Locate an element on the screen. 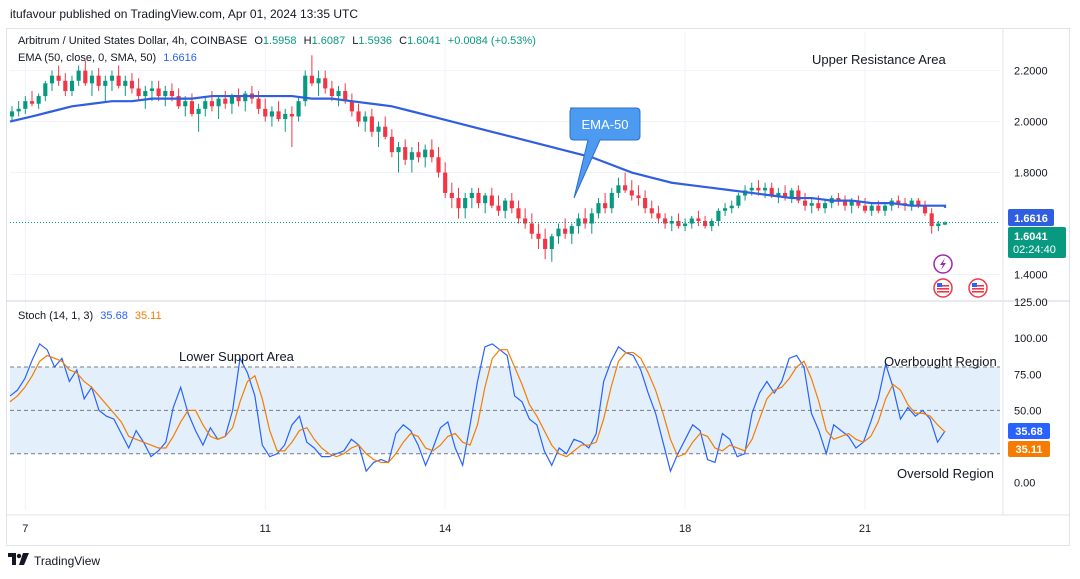 The width and height of the screenshot is (1080, 579). upper-resistance-label: Upper Resistance Area is located at coordinates (879, 59).